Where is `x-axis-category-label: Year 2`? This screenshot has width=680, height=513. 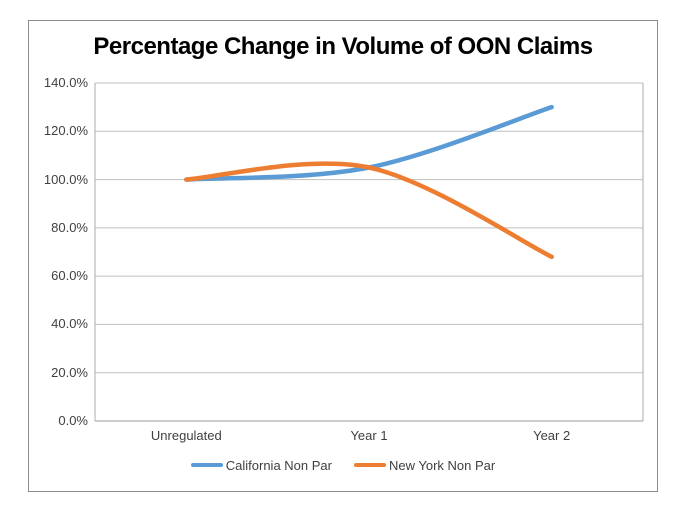 x-axis-category-label: Year 2 is located at coordinates (552, 435).